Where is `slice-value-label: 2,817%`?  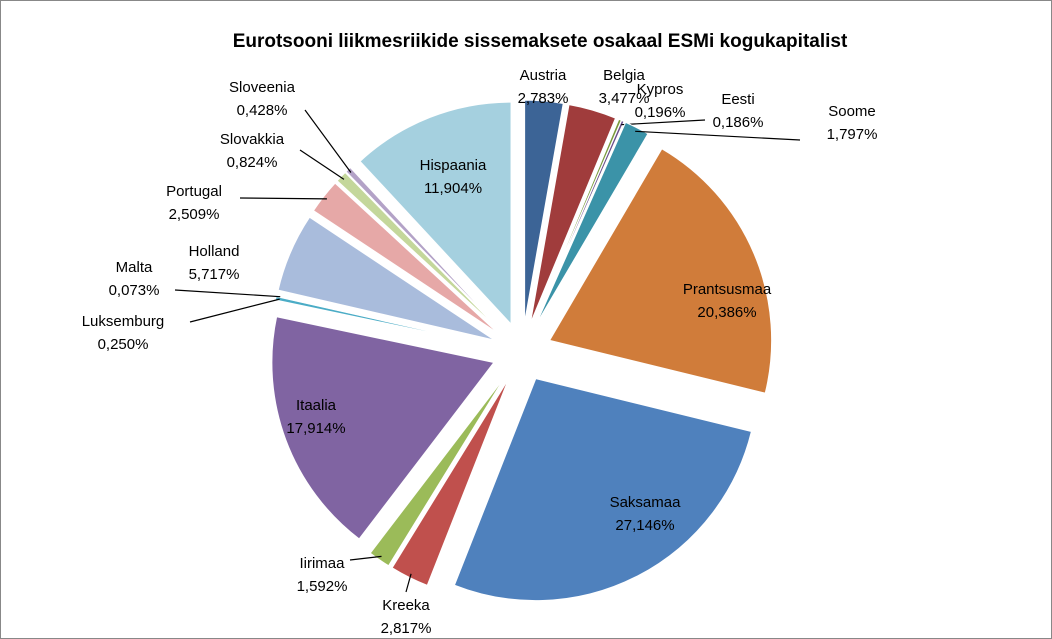 slice-value-label: 2,817% is located at coordinates (406, 628).